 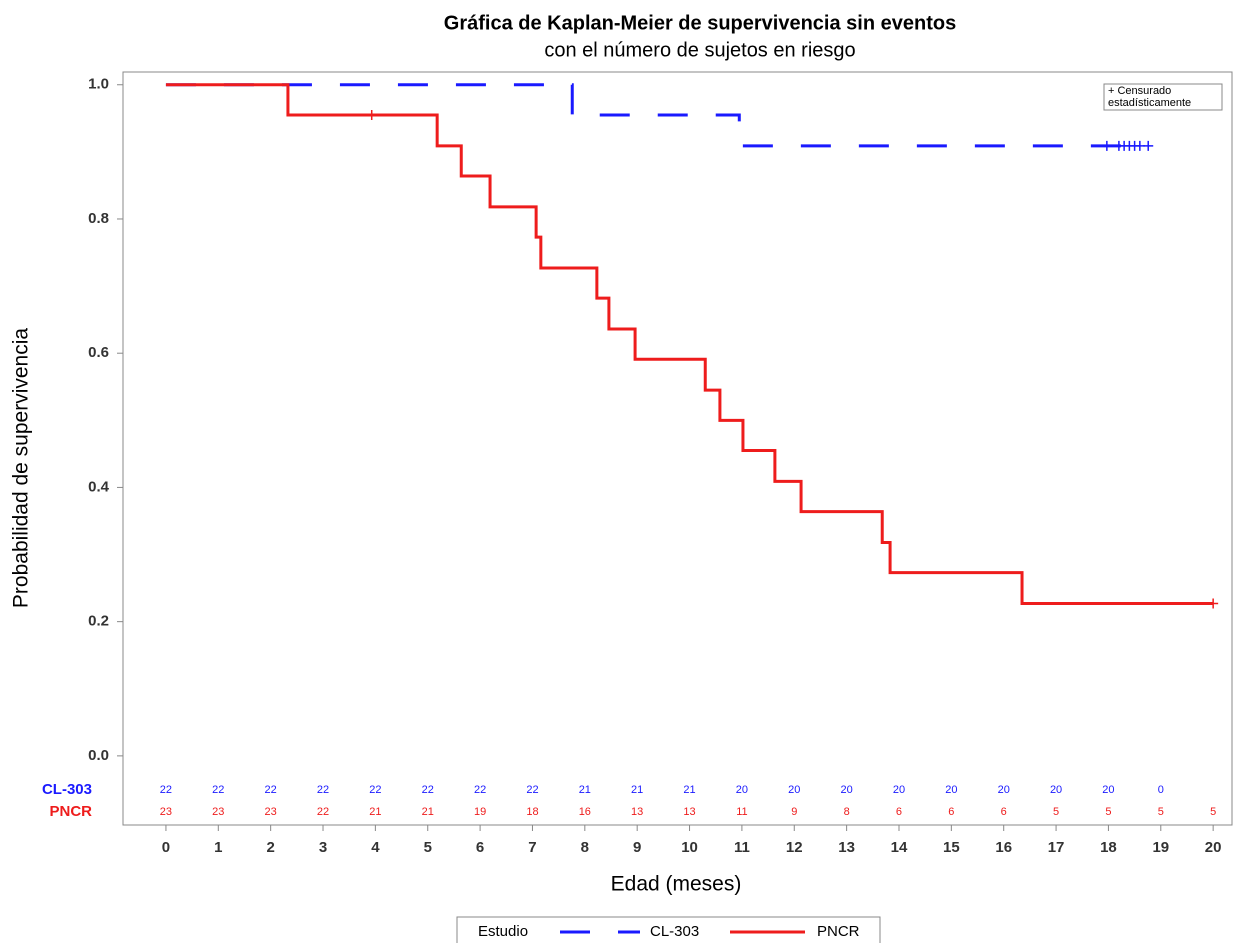 What do you see at coordinates (742, 847) in the screenshot?
I see `x-tick-label: 11` at bounding box center [742, 847].